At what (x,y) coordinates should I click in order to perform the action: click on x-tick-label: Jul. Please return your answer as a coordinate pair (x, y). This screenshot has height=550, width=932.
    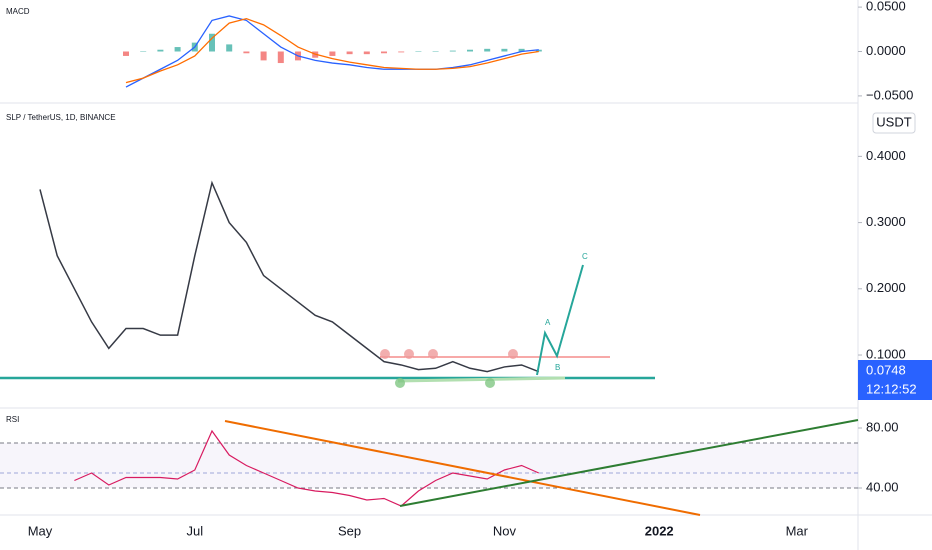
    Looking at the image, I should click on (194, 530).